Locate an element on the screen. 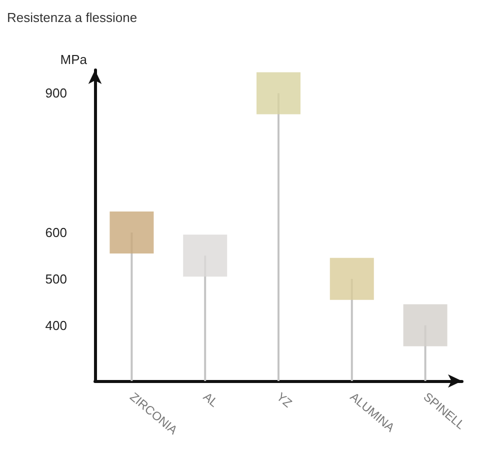 The image size is (482, 461). y-tick-label: 500 is located at coordinates (56, 278).